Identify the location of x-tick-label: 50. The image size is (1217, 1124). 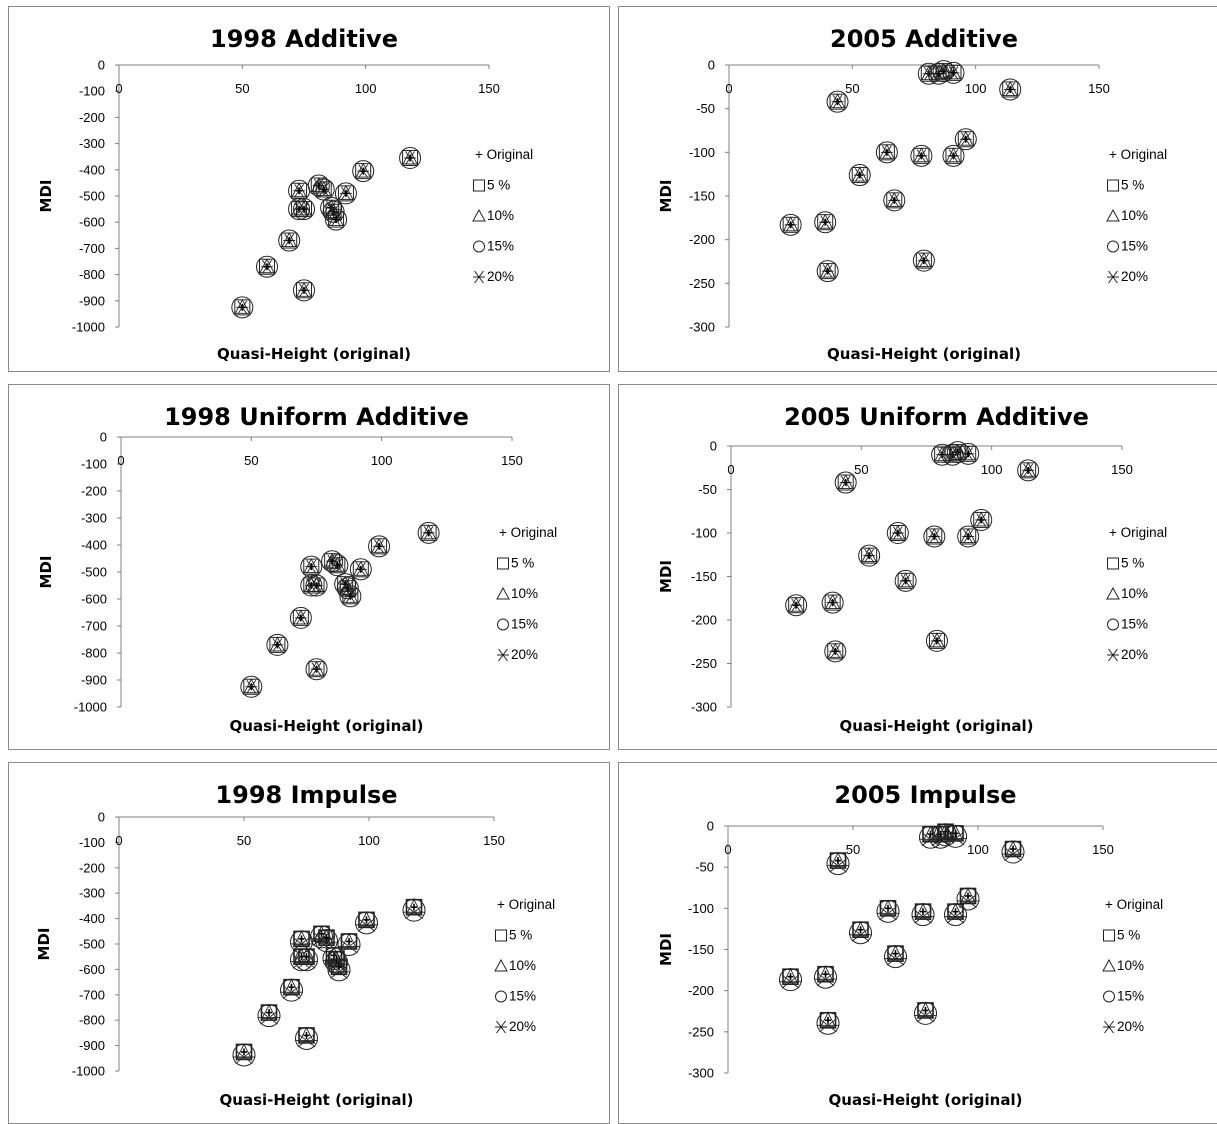
(861, 469).